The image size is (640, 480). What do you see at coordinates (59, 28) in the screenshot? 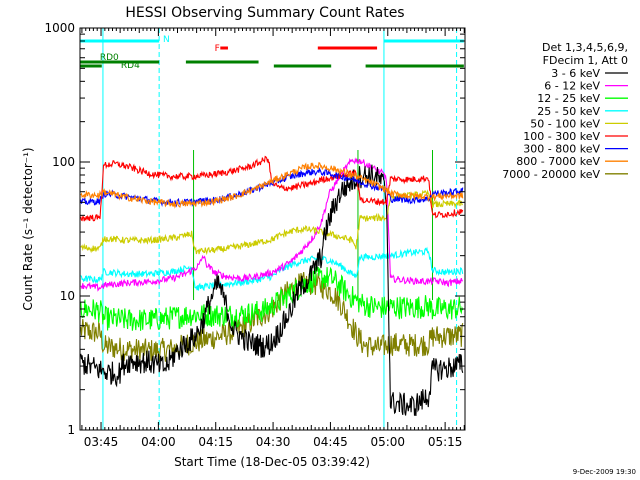
I see `y-tick-label: 1000` at bounding box center [59, 28].